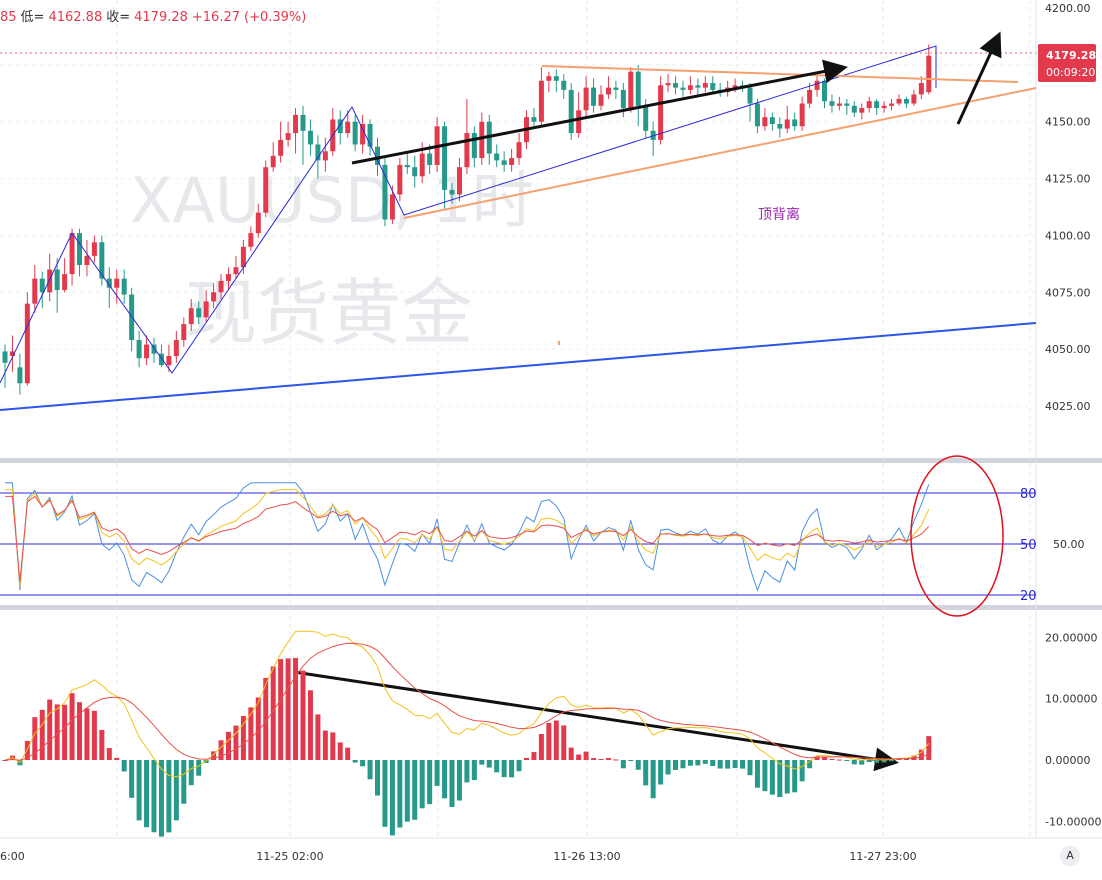 This screenshot has width=1102, height=880. Describe the element at coordinates (329, 313) in the screenshot. I see `watermark-name: 现货黄金` at that location.